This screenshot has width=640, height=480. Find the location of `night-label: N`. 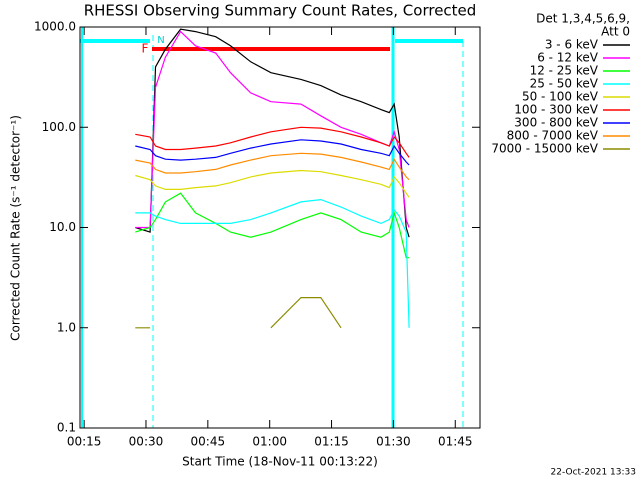

night-label: N is located at coordinates (160, 40).